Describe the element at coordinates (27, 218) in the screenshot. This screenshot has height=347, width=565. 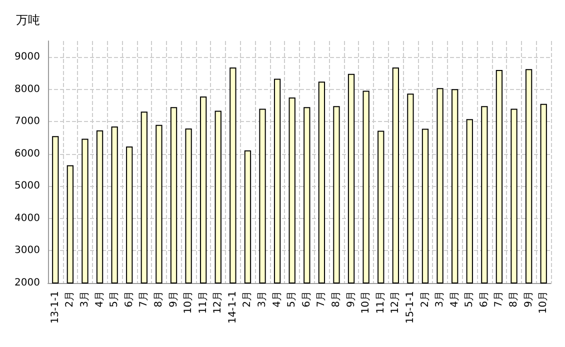
I see `y-tick-label: 4000` at that location.